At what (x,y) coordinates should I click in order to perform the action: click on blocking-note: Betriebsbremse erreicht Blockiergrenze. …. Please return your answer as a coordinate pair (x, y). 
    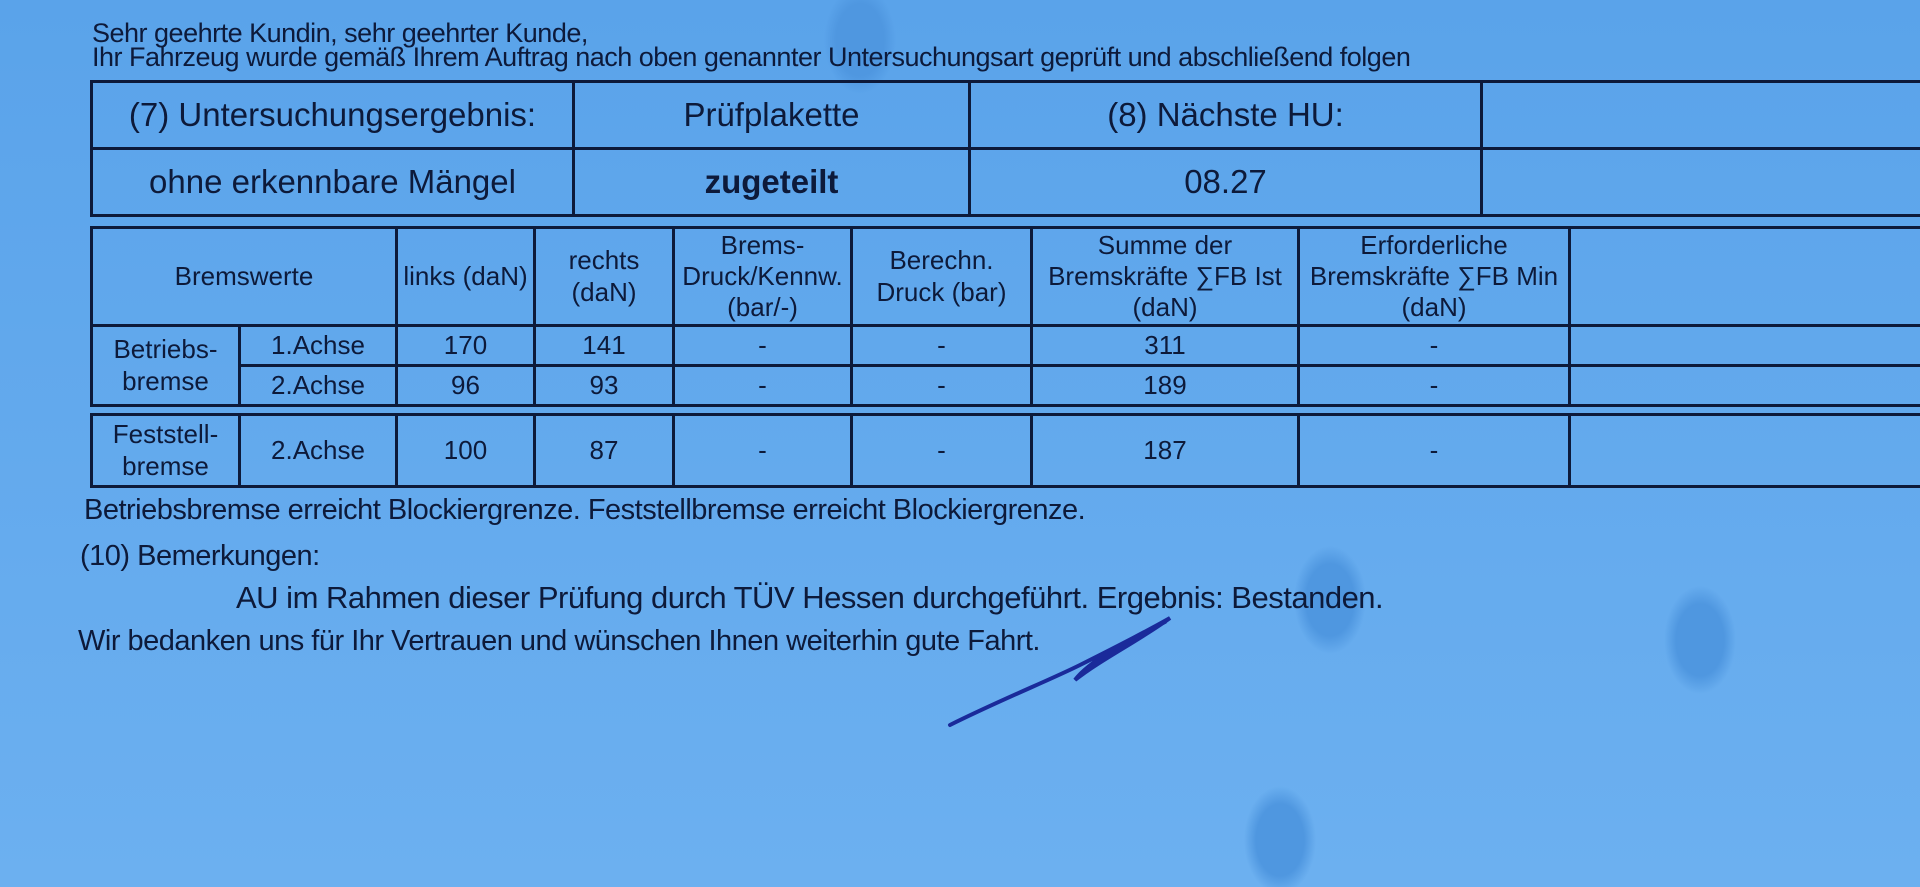
    Looking at the image, I should click on (585, 510).